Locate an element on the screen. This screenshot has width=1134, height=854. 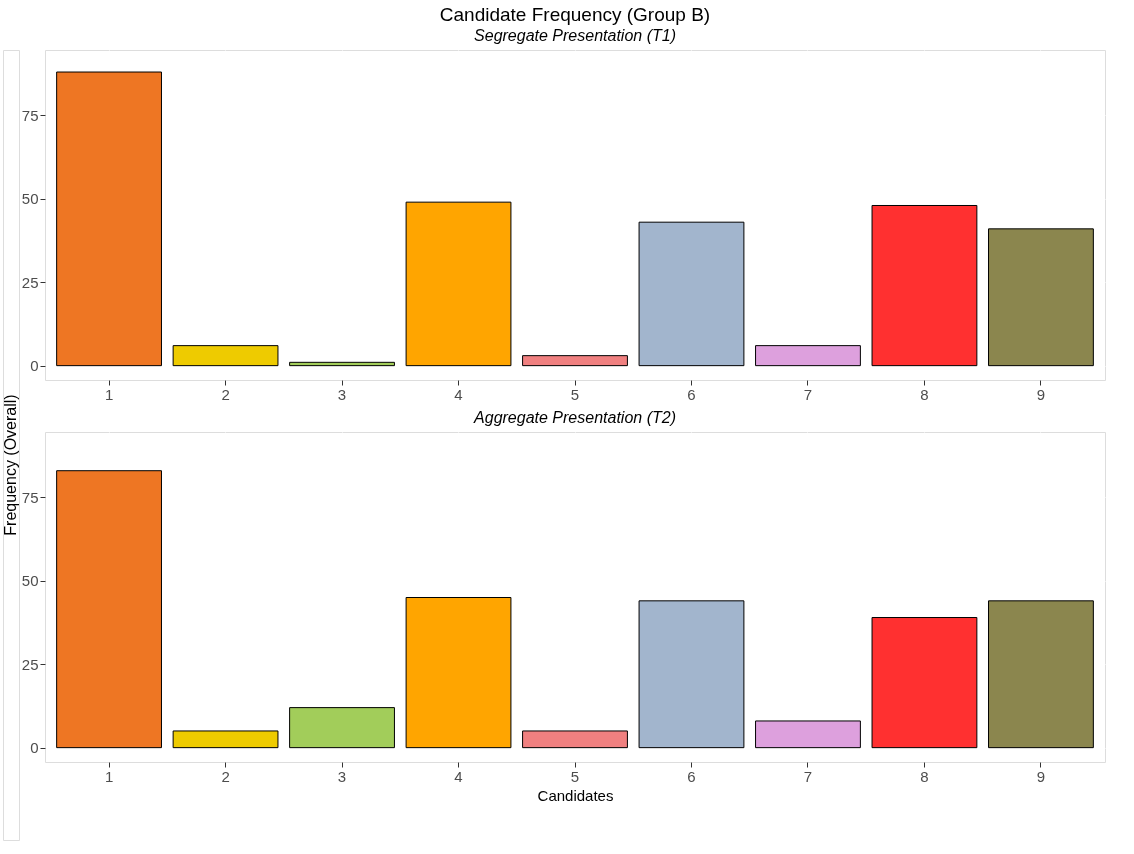
chart-title: Aggregate Presentation (T2) is located at coordinates (574, 417).